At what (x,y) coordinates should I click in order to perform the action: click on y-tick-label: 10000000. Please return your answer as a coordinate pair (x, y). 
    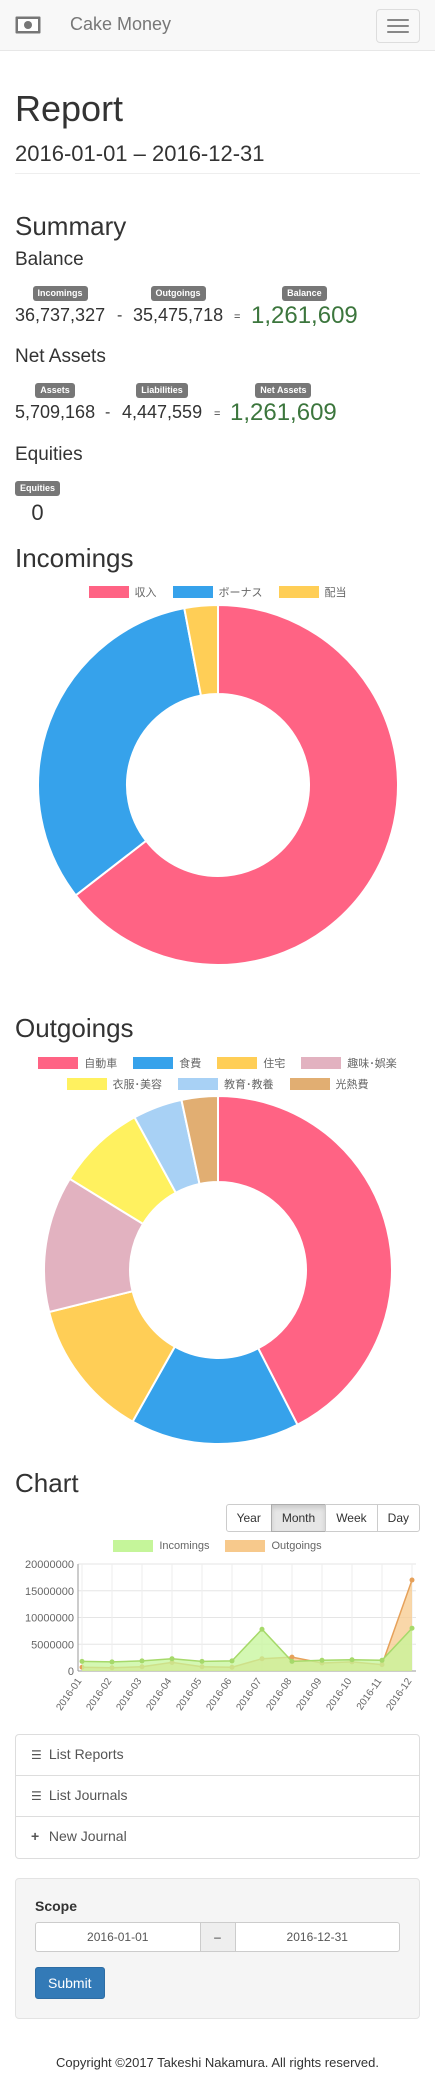
    Looking at the image, I should click on (49, 1618).